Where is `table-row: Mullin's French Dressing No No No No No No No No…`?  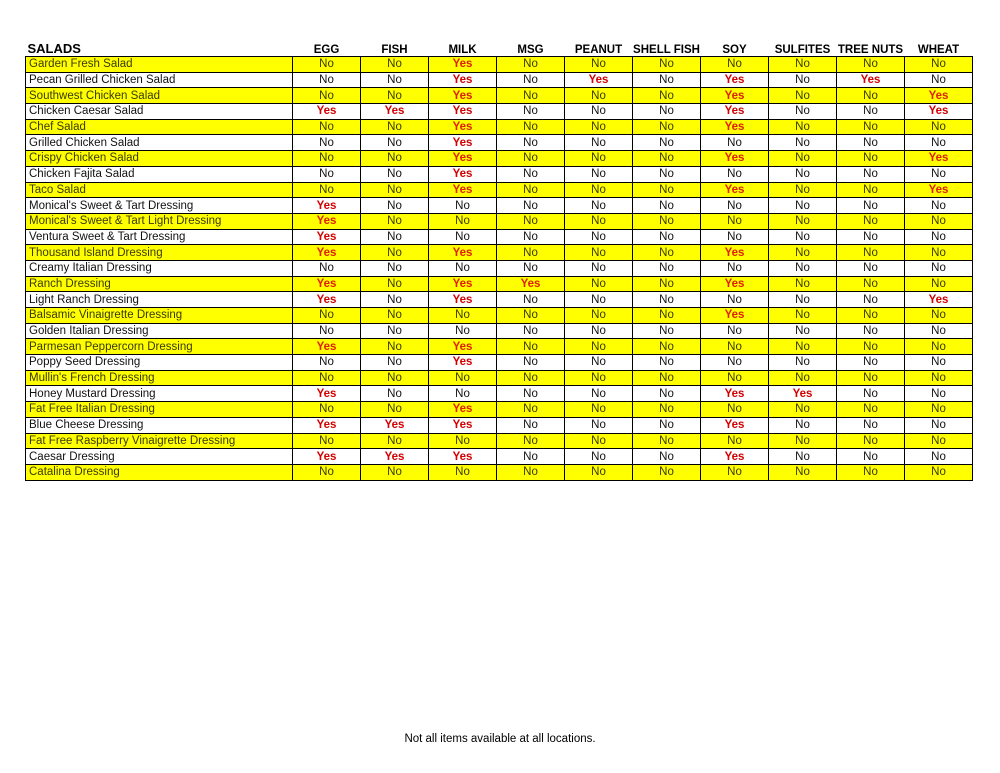 table-row: Mullin's French Dressing No No No No No No No No… is located at coordinates (499, 378).